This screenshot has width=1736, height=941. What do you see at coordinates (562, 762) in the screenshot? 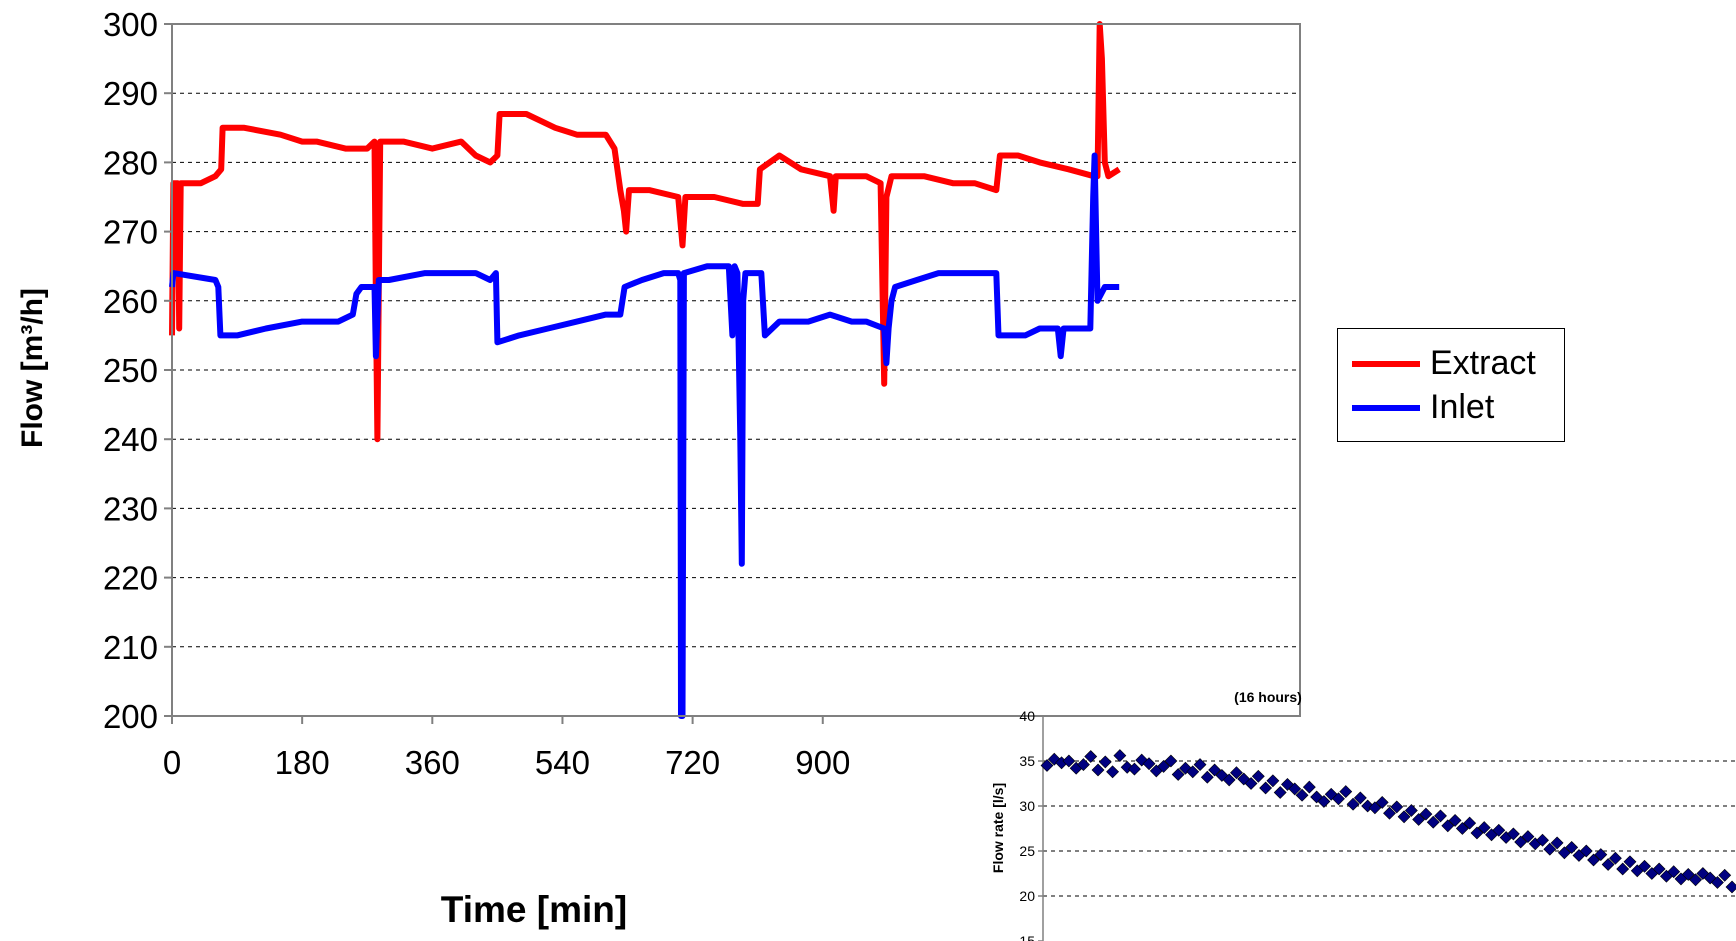
I see `x-tick-label: 540` at bounding box center [562, 762].